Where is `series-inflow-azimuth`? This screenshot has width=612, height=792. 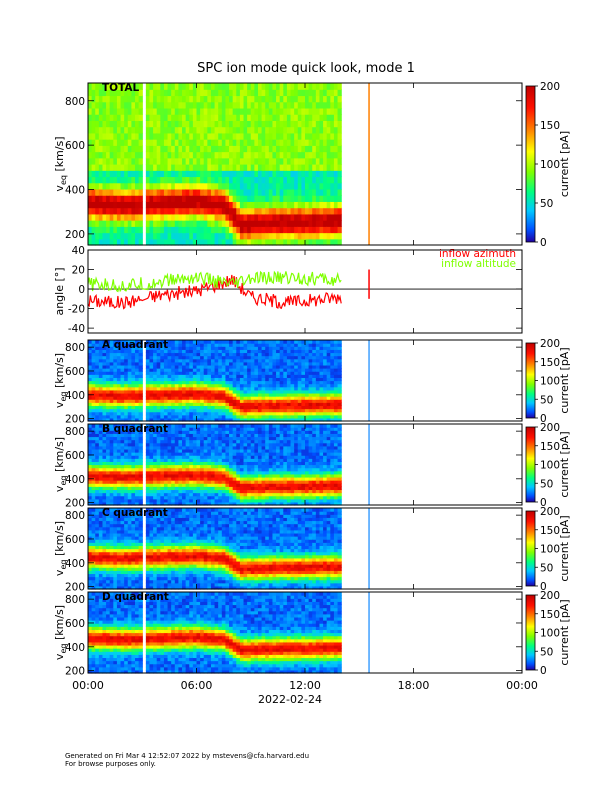 series-inflow-azimuth is located at coordinates (214, 292).